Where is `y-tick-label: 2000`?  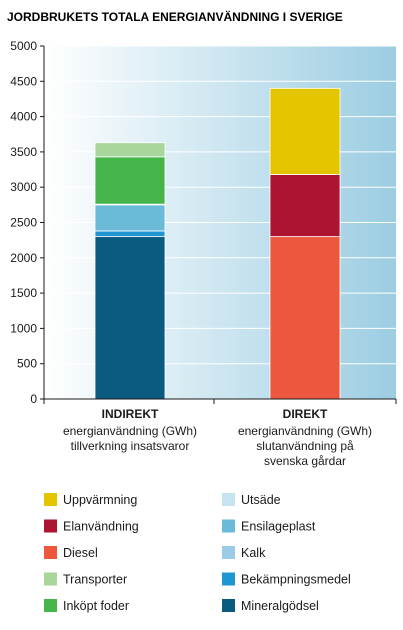
y-tick-label: 2000 is located at coordinates (23, 258).